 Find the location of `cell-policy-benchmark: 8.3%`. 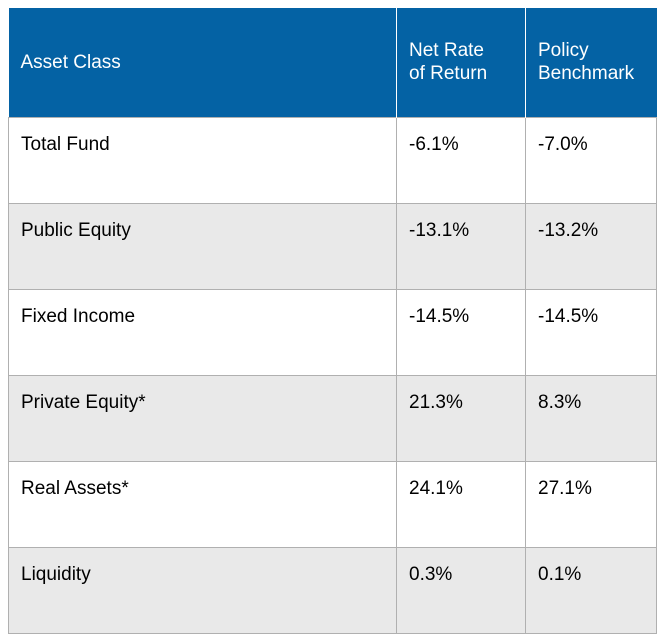

cell-policy-benchmark: 8.3% is located at coordinates (591, 418).